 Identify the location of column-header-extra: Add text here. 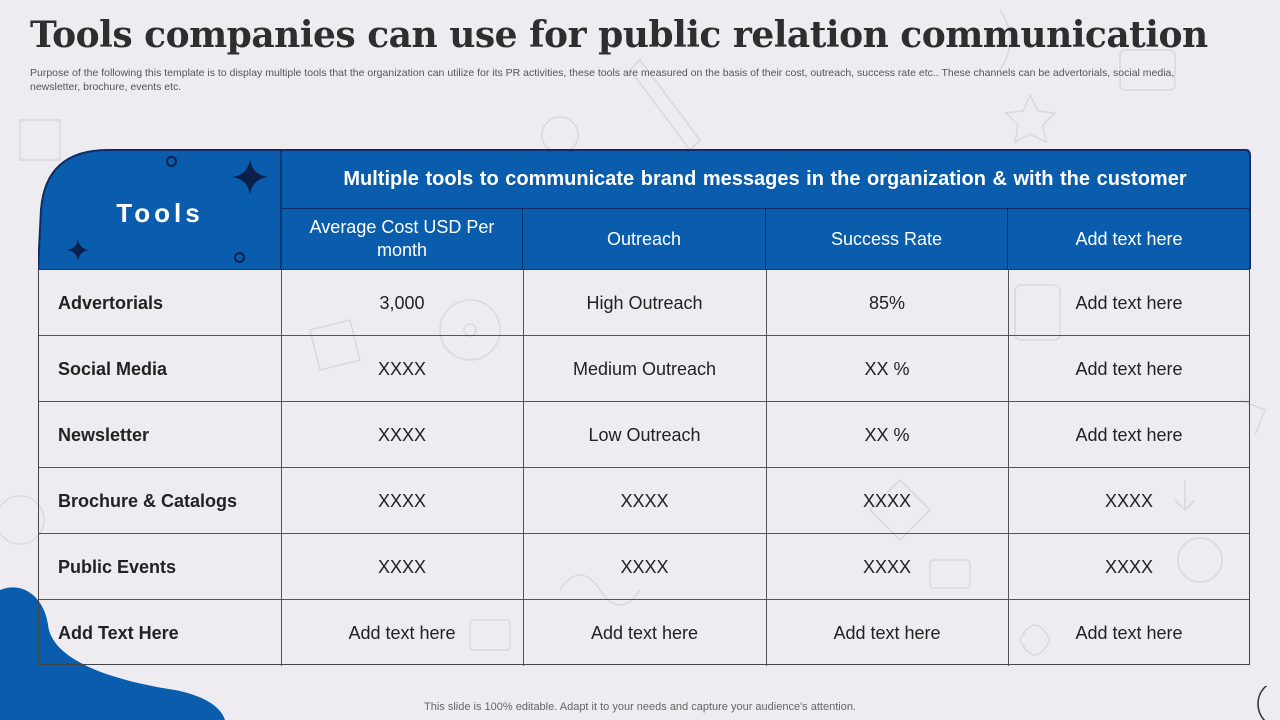
(1129, 238).